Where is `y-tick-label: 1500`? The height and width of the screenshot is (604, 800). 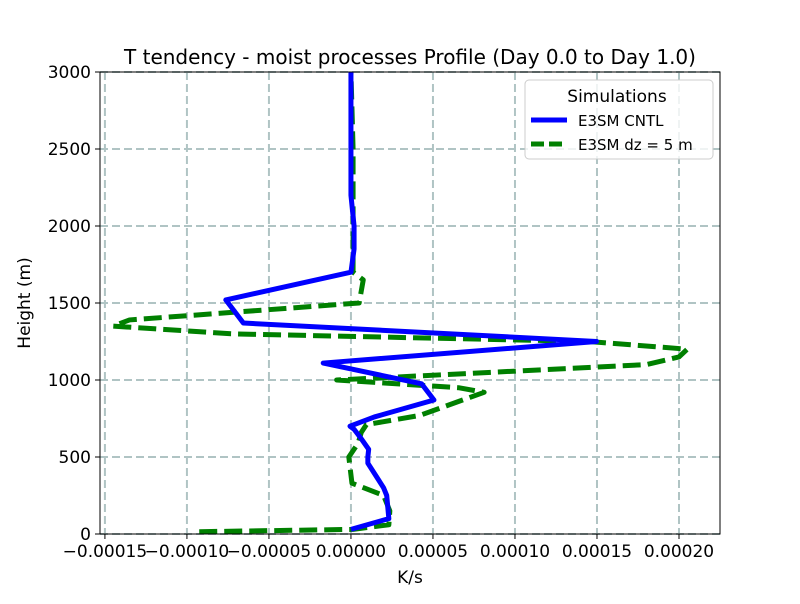
y-tick-label: 1500 is located at coordinates (69, 304).